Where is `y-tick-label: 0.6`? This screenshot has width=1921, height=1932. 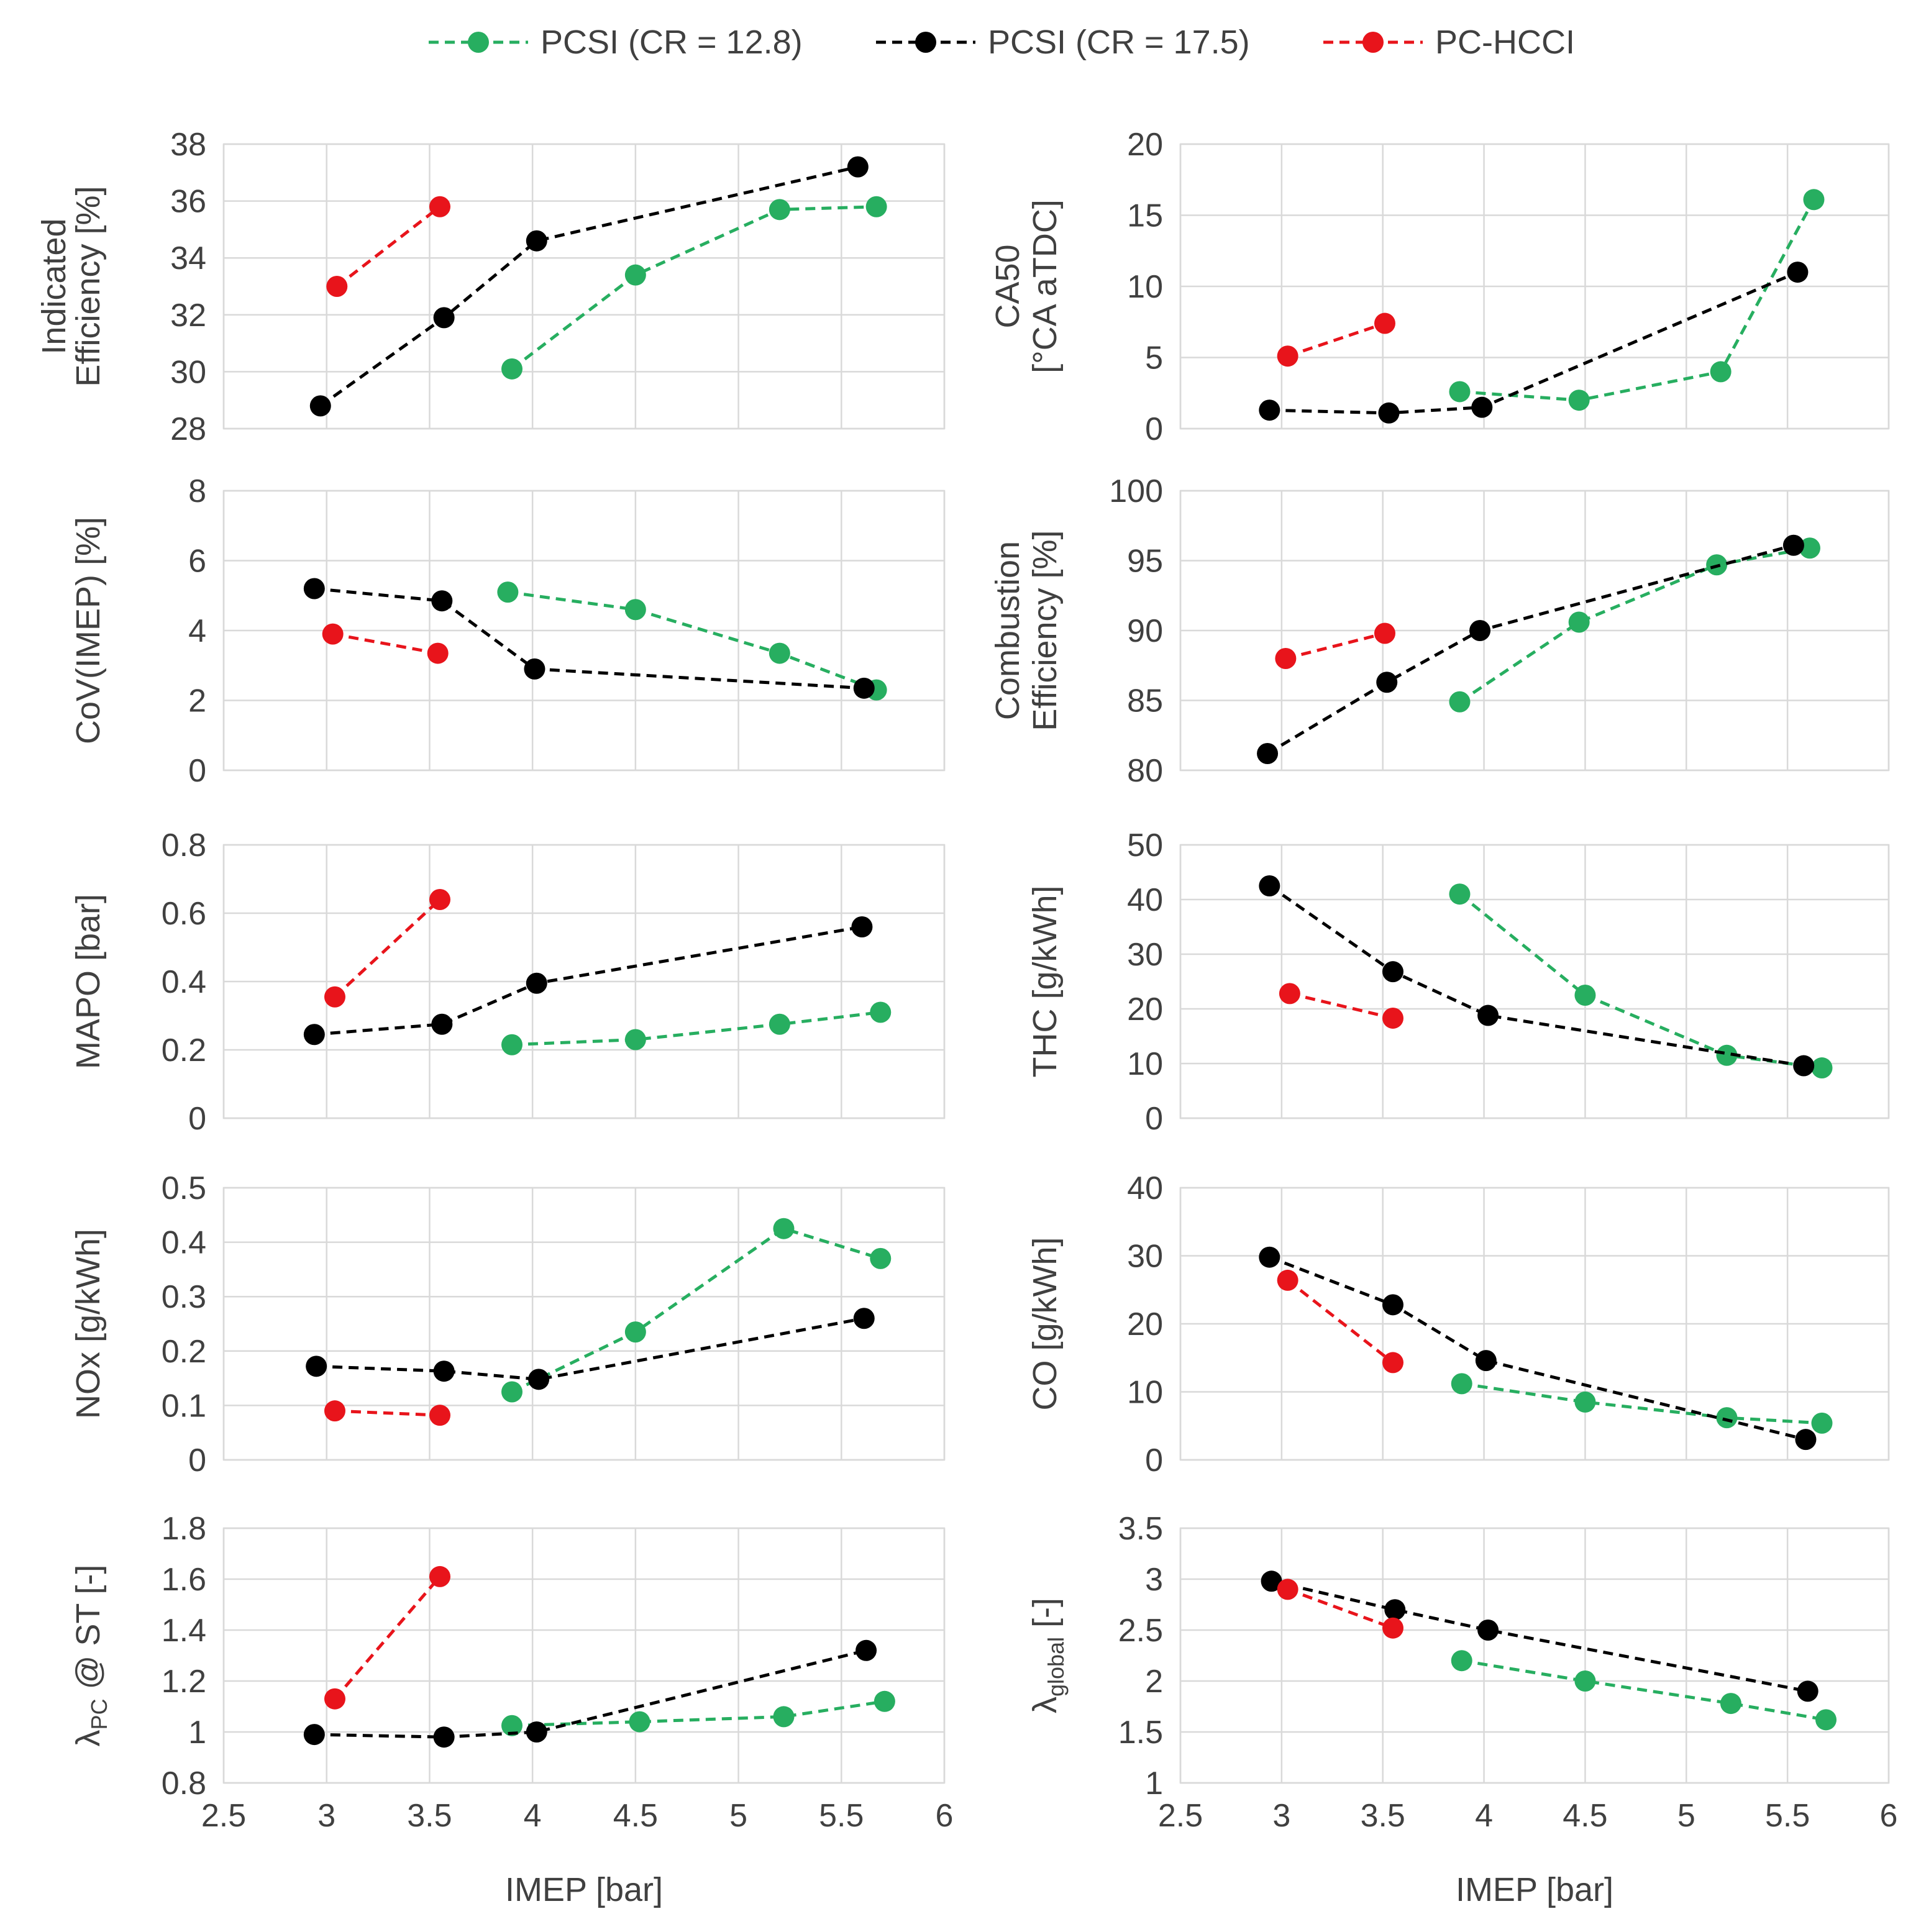
y-tick-label: 0.6 is located at coordinates (184, 914).